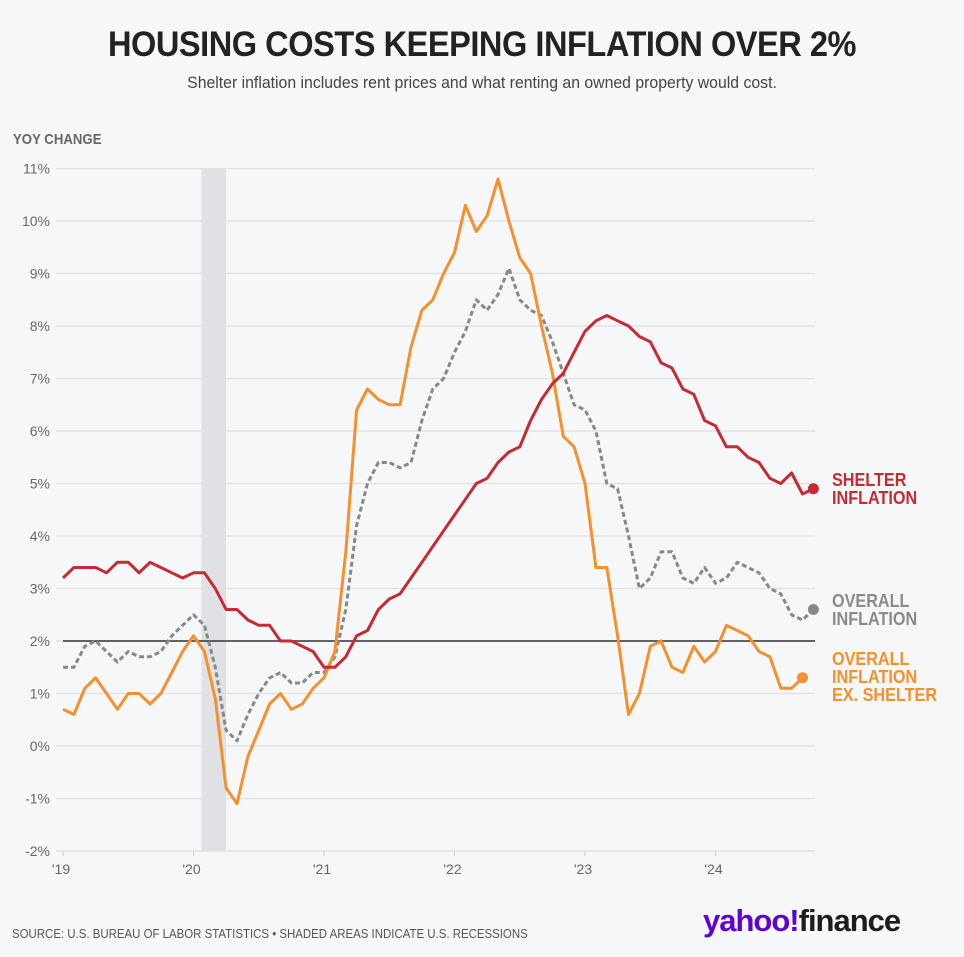 The width and height of the screenshot is (964, 957). Describe the element at coordinates (751, 920) in the screenshot. I see `logo-yahoo: yahoo!` at that location.